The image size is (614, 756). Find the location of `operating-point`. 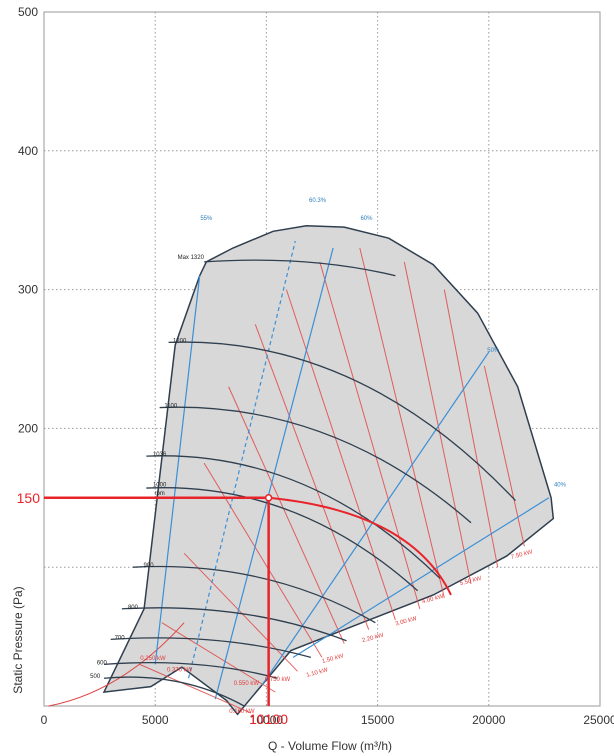

operating-point is located at coordinates (268, 498).